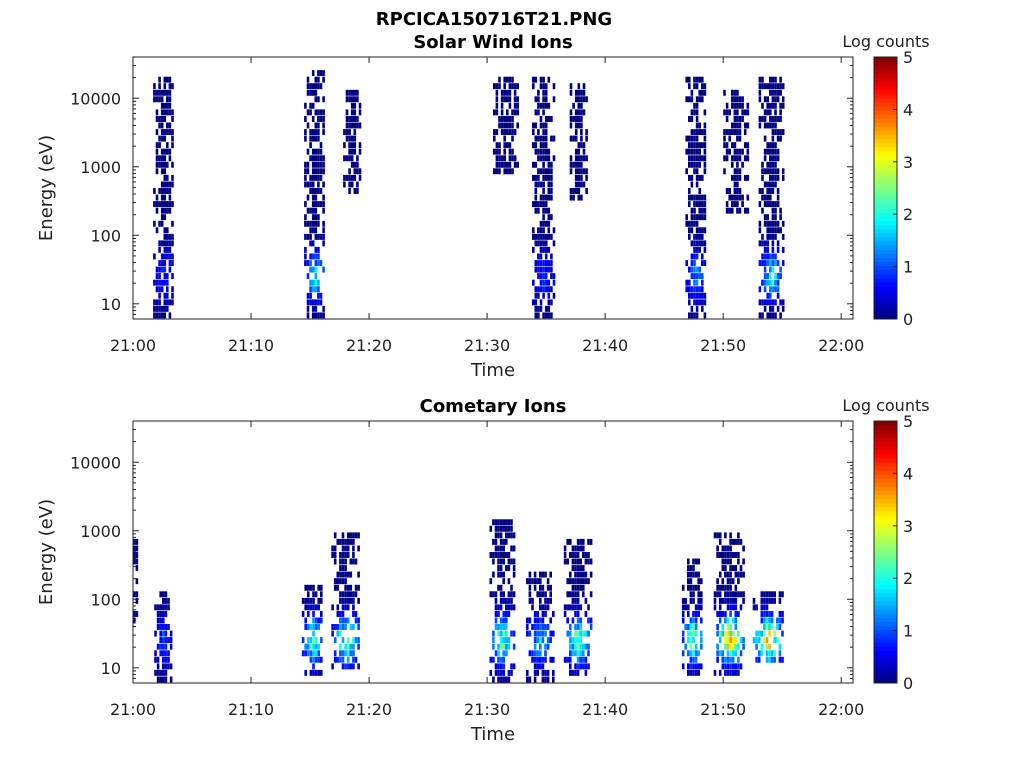 The width and height of the screenshot is (1024, 768). What do you see at coordinates (458, 601) in the screenshot?
I see `spectrogram-cells` at bounding box center [458, 601].